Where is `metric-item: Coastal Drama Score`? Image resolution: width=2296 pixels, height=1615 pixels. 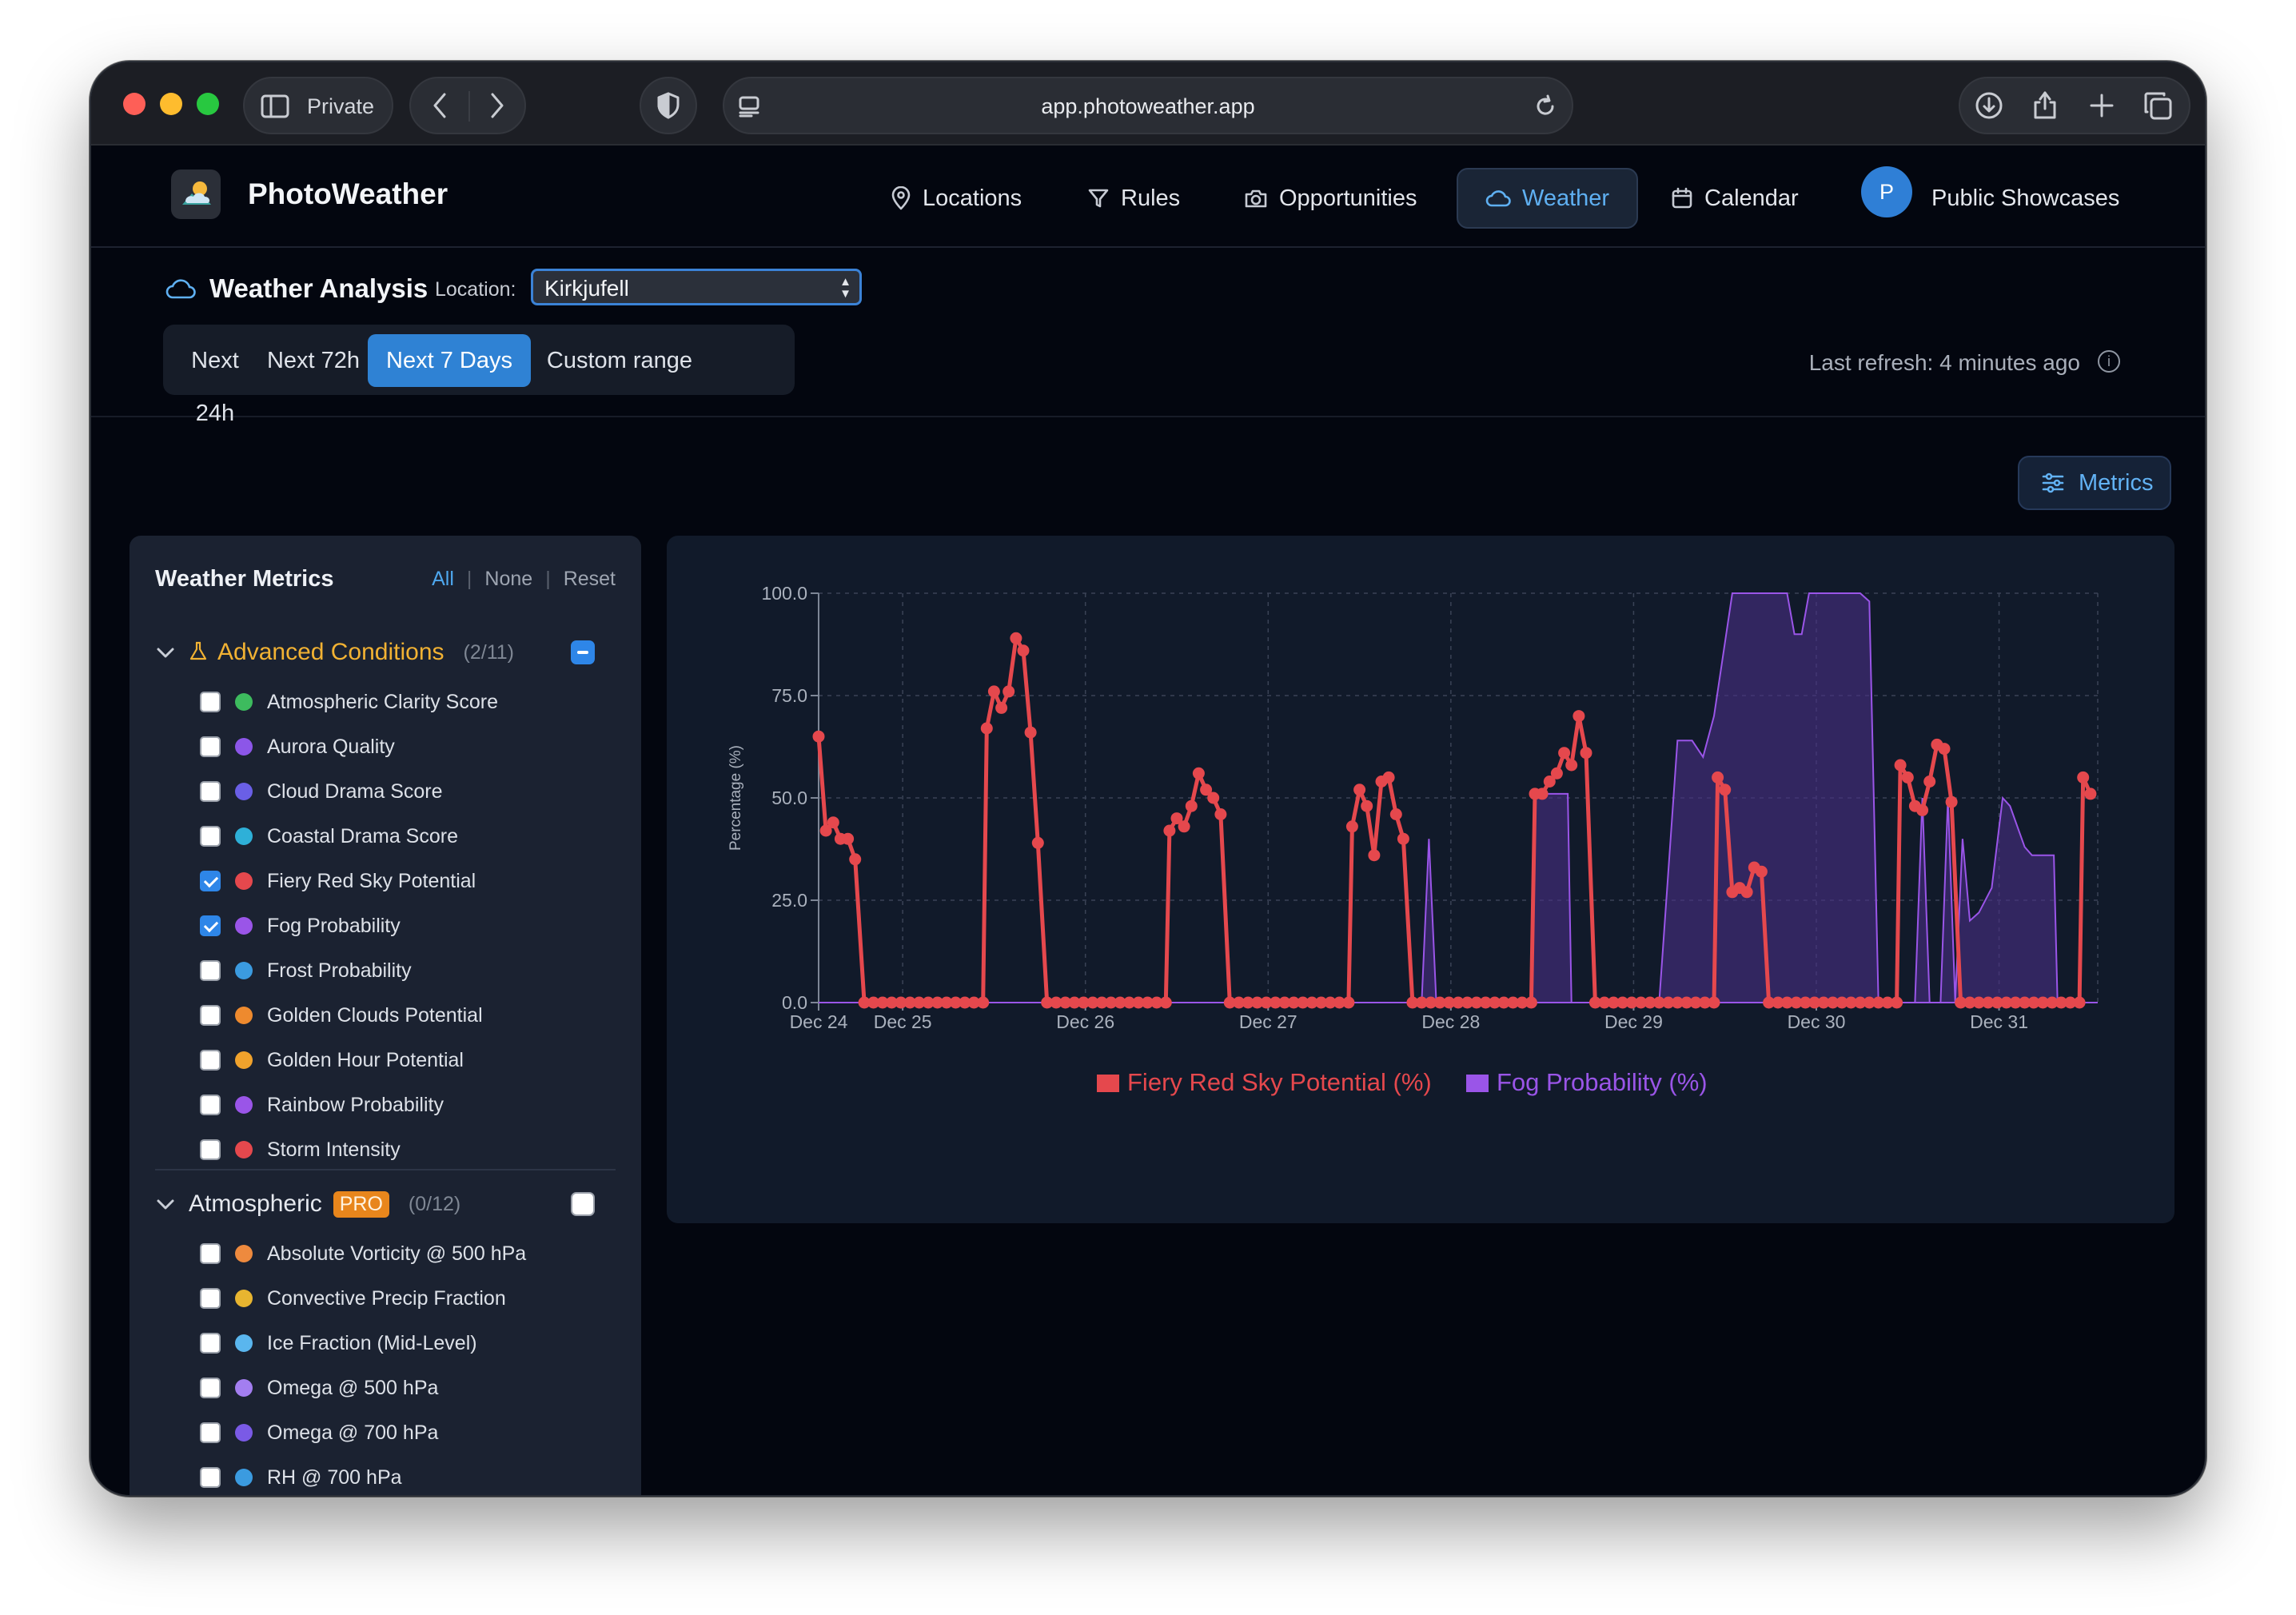
metric-item: Coastal Drama Score is located at coordinates (408, 836).